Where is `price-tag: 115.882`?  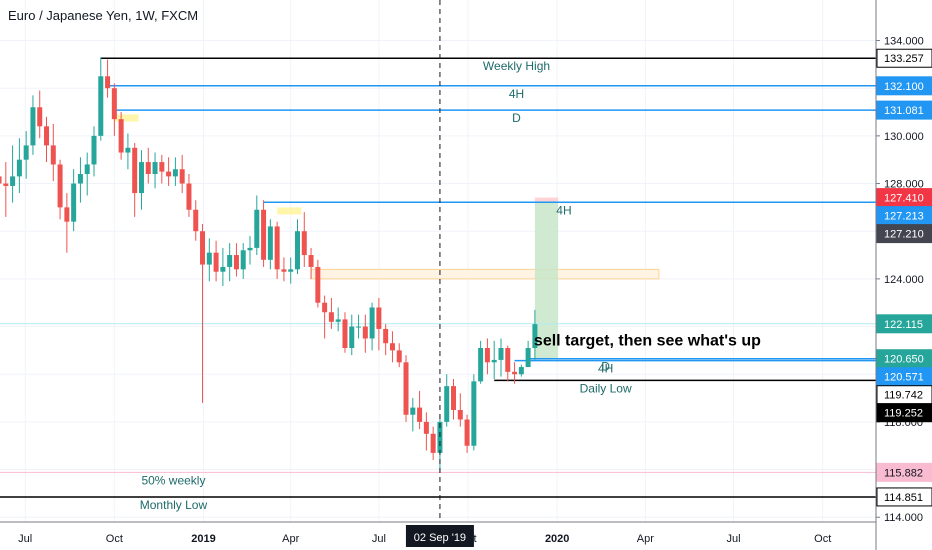
price-tag: 115.882 is located at coordinates (903, 473).